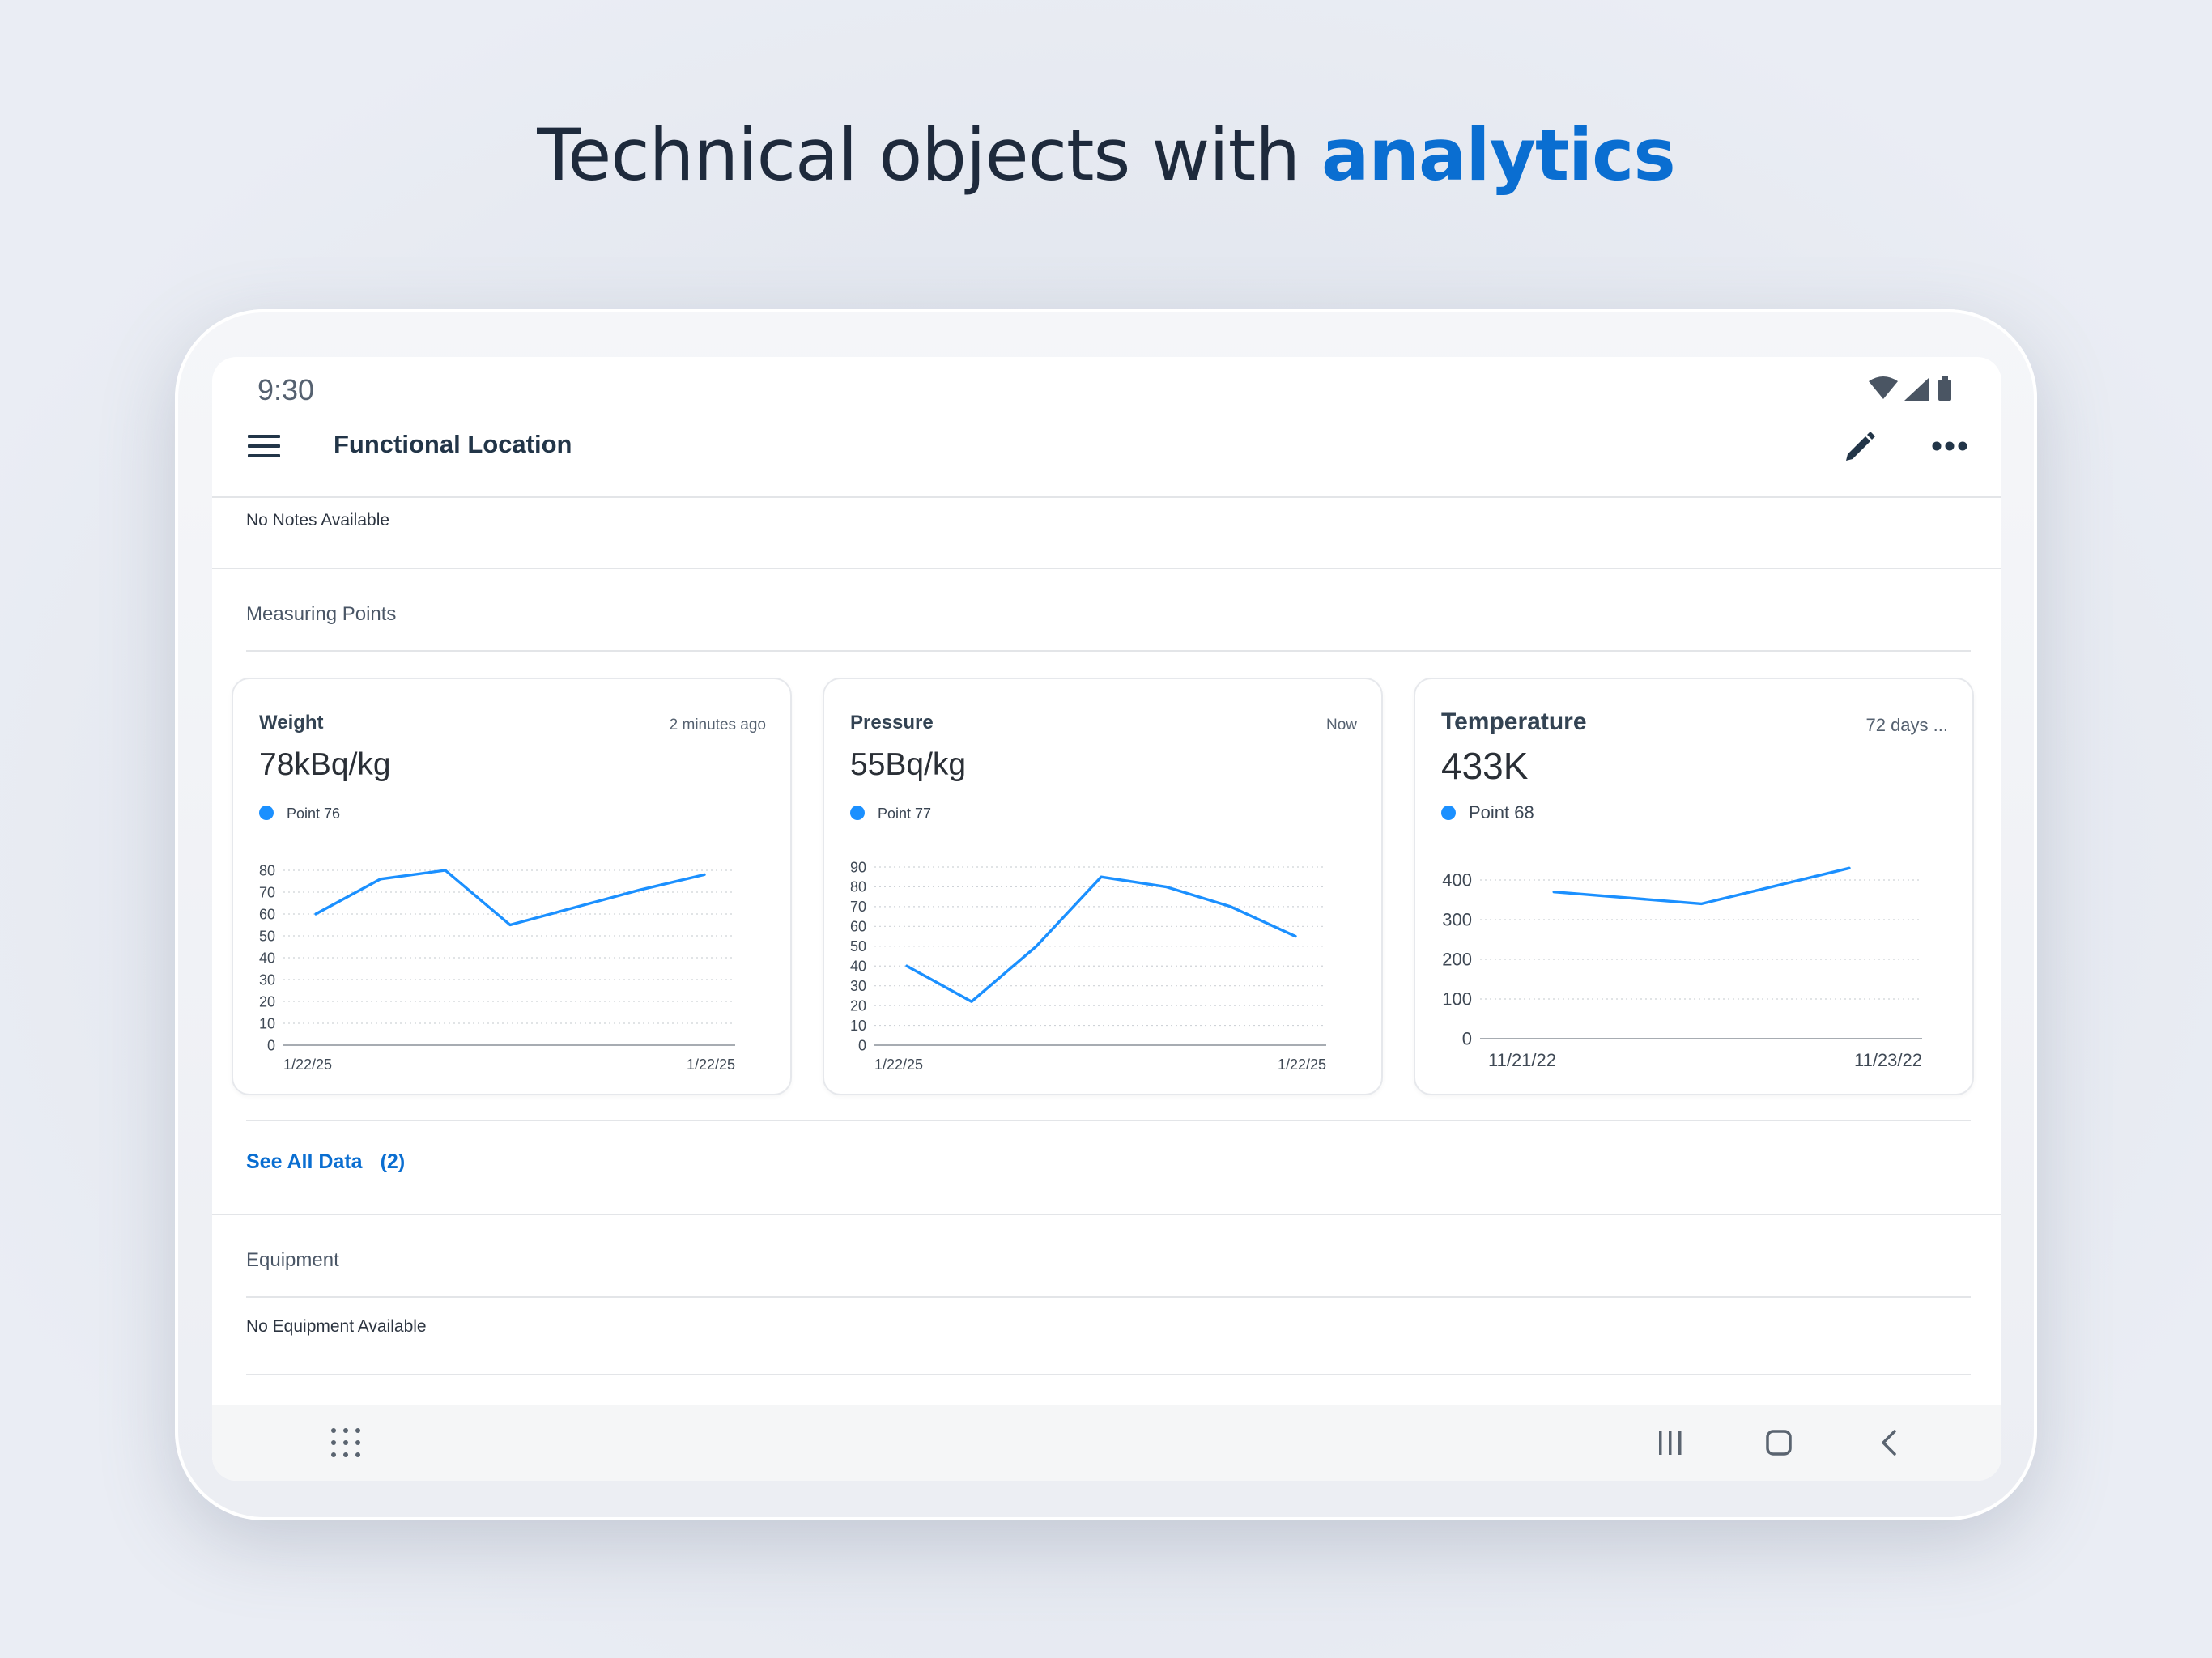 The width and height of the screenshot is (2212, 1658). Describe the element at coordinates (291, 722) in the screenshot. I see `card-title: Weight` at that location.